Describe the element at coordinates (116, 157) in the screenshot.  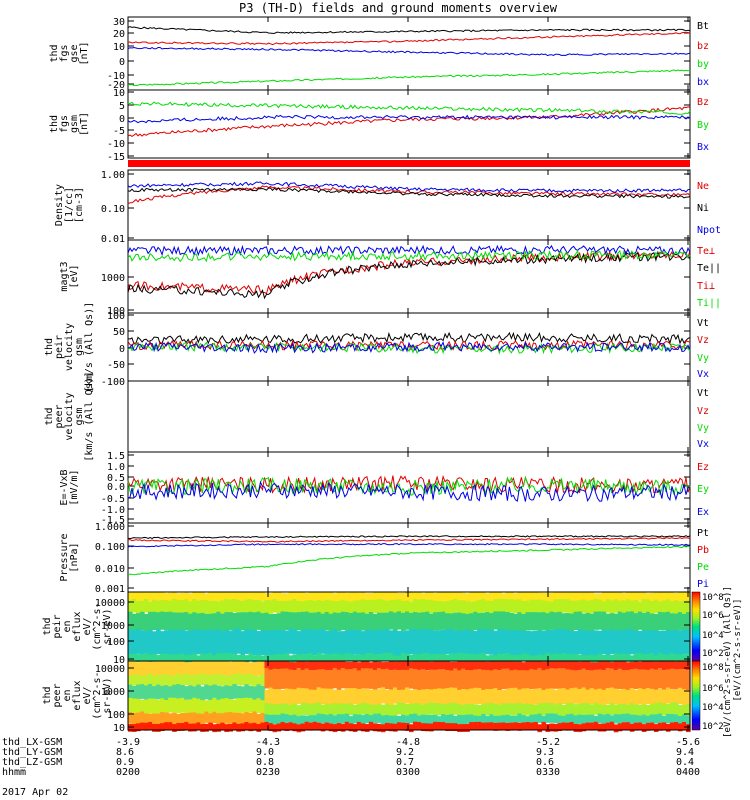
I see `y-tick-label: -15` at that location.